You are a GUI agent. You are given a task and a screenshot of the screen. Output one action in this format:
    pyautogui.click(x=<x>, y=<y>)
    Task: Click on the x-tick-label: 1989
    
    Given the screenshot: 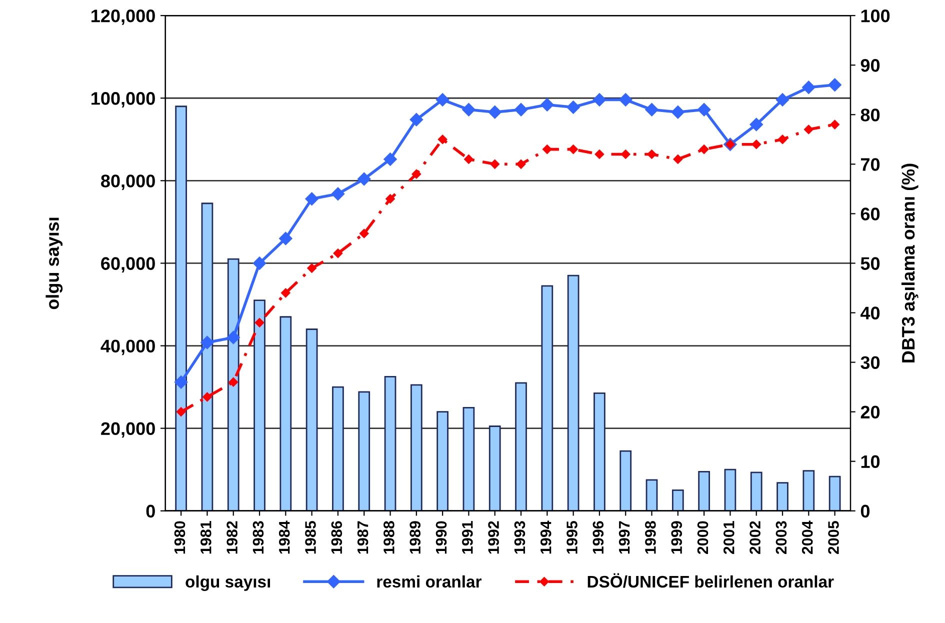 What is the action you would take?
    pyautogui.click(x=415, y=537)
    